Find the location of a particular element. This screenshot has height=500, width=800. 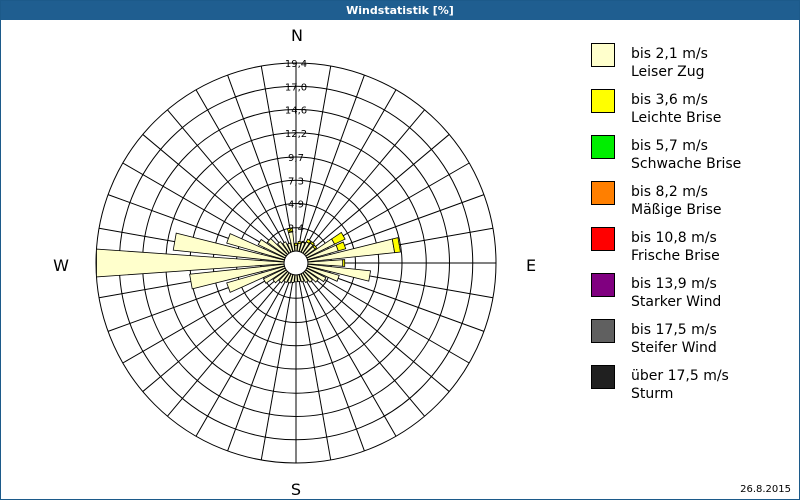

ring-label: 9,7 is located at coordinates (296, 158).